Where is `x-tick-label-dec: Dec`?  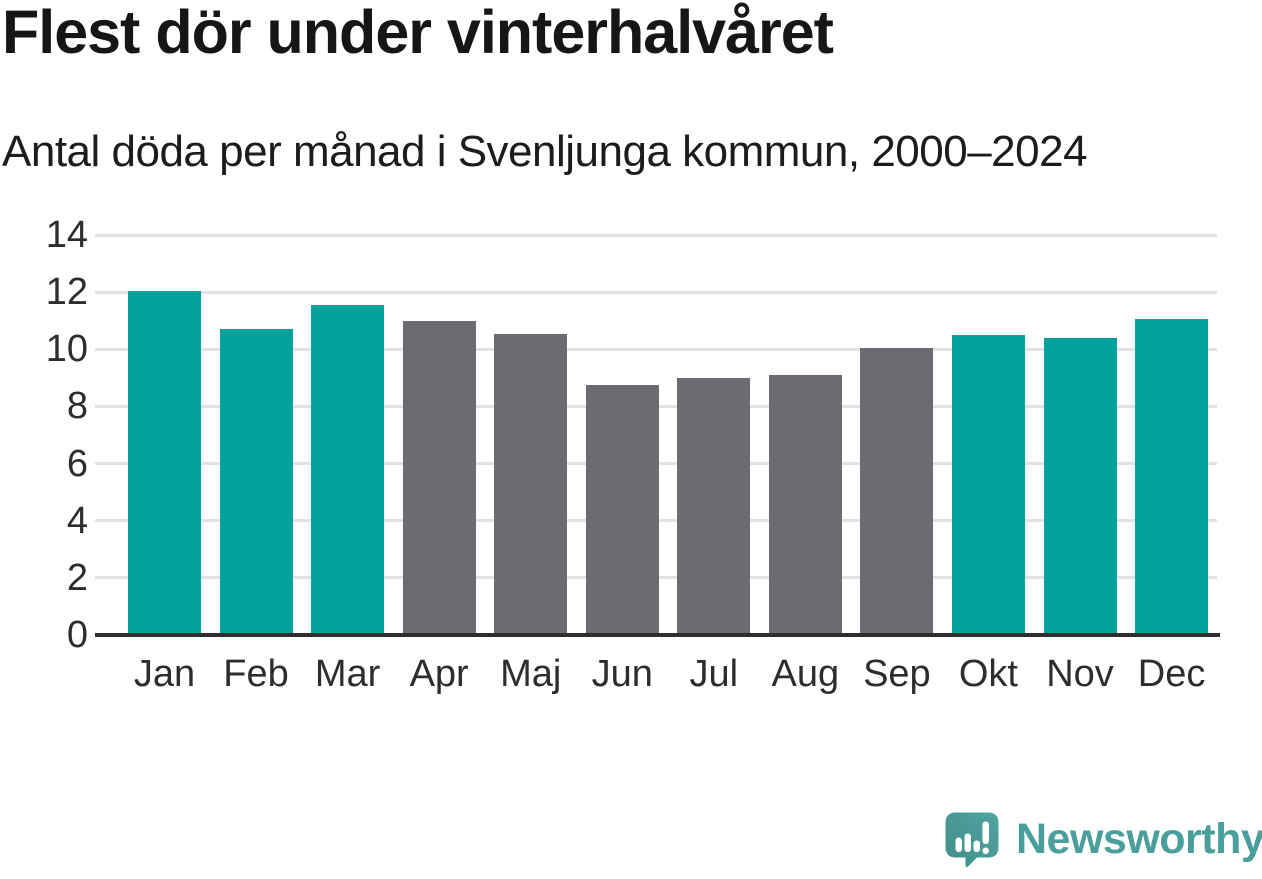
x-tick-label-dec: Dec is located at coordinates (1171, 674).